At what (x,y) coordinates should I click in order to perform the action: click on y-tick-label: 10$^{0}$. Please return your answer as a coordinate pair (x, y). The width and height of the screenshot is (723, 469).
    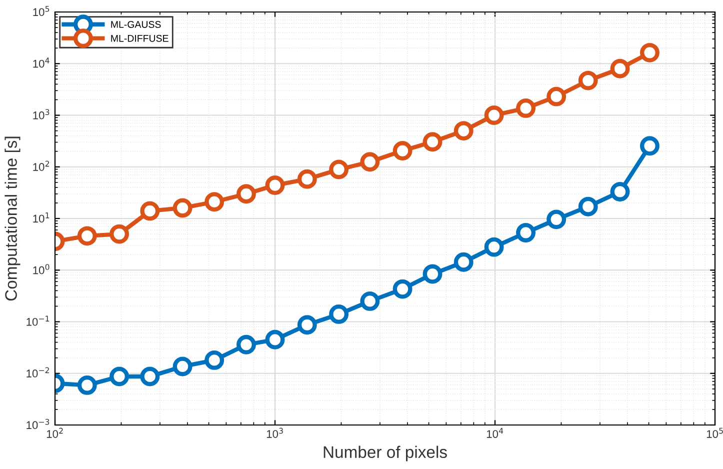
    Looking at the image, I should click on (41, 269).